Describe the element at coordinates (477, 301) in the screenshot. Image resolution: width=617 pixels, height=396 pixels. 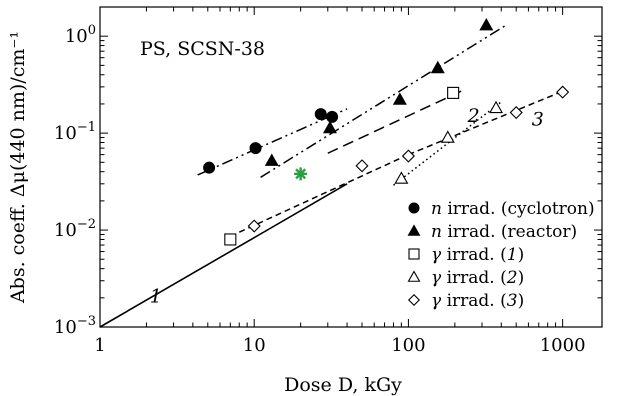
I see `legend-label-gamma-3: γ irrad. (3)` at that location.